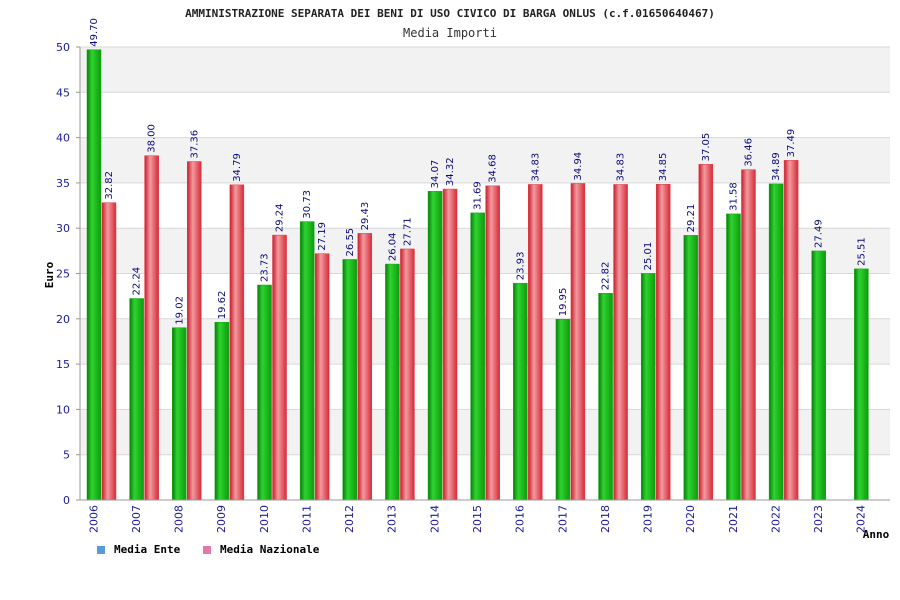 The width and height of the screenshot is (900, 600). What do you see at coordinates (775, 519) in the screenshot?
I see `x-tick-label: 2022` at bounding box center [775, 519].